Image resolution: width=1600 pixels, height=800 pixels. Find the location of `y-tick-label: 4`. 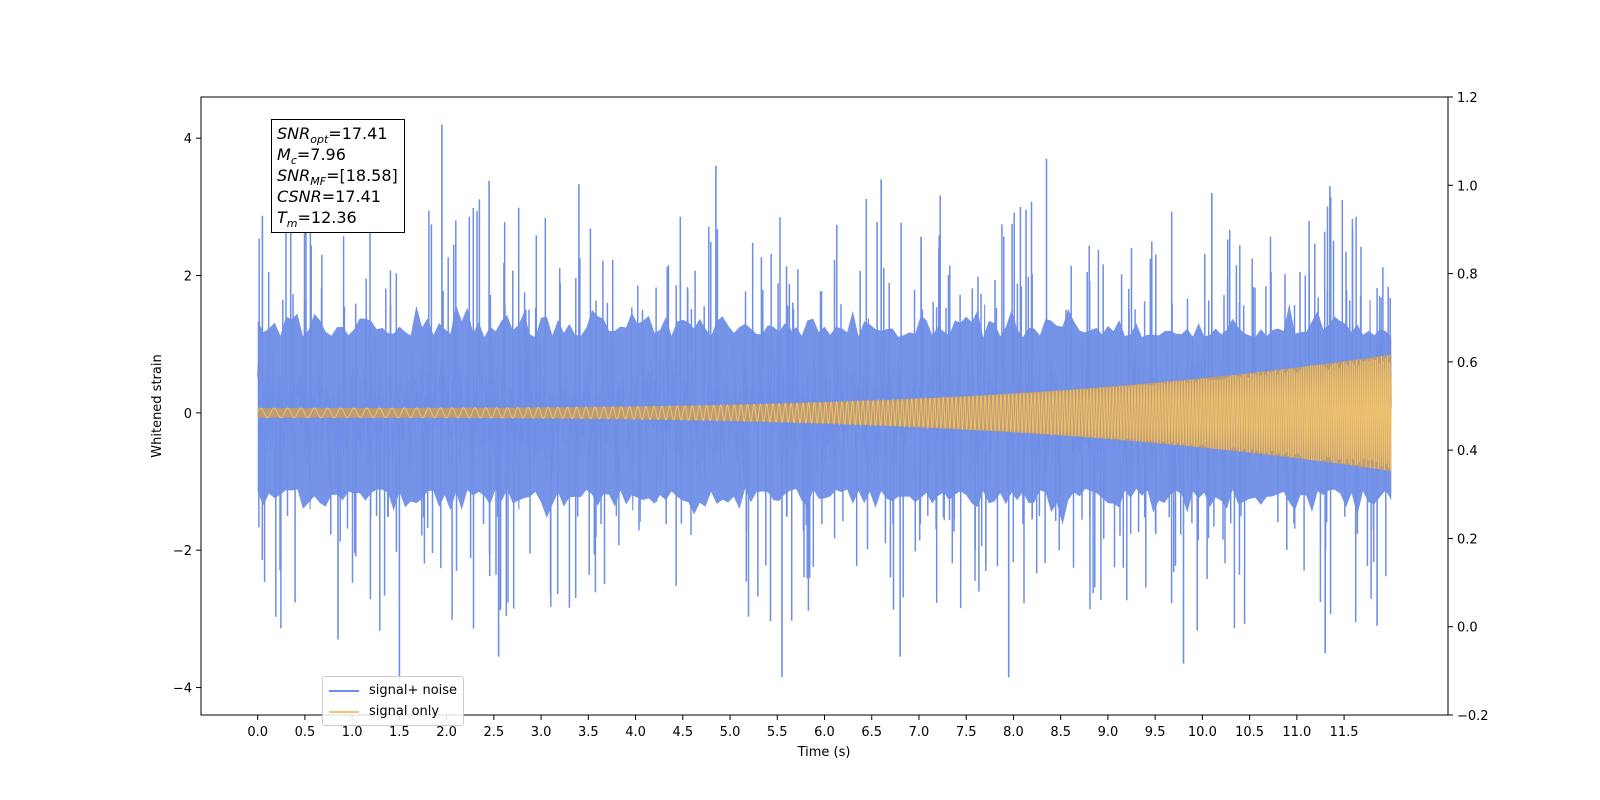

y-tick-label: 4 is located at coordinates (188, 139).